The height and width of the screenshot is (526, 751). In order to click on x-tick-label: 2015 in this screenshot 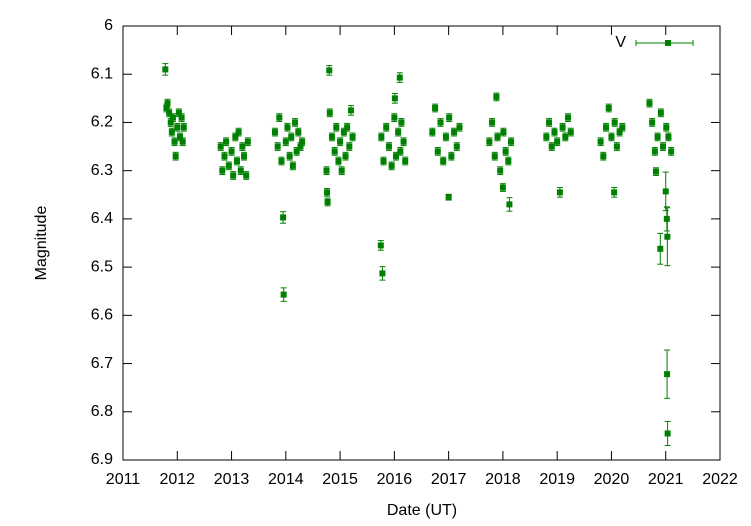, I will do `click(340, 479)`.